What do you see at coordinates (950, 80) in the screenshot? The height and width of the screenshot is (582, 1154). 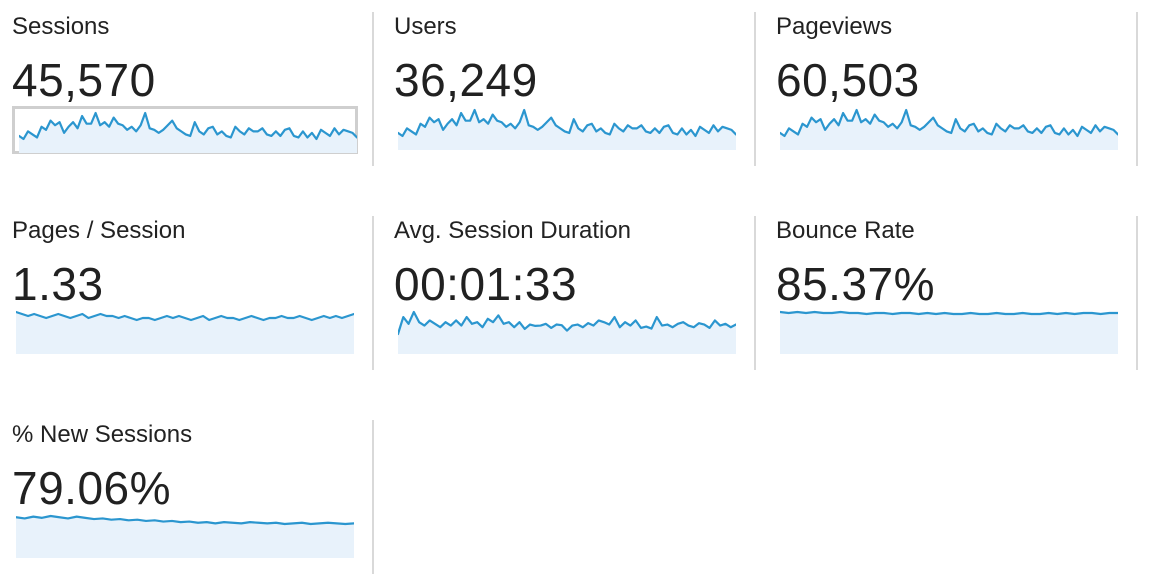 I see `metric-tile-pageviews: Pageviews 60,503` at bounding box center [950, 80].